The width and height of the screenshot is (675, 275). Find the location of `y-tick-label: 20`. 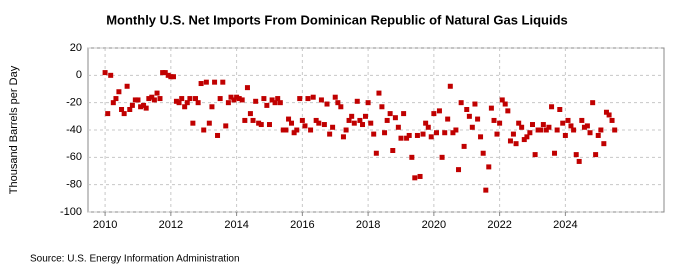

y-tick-label: 20 is located at coordinates (76, 48).